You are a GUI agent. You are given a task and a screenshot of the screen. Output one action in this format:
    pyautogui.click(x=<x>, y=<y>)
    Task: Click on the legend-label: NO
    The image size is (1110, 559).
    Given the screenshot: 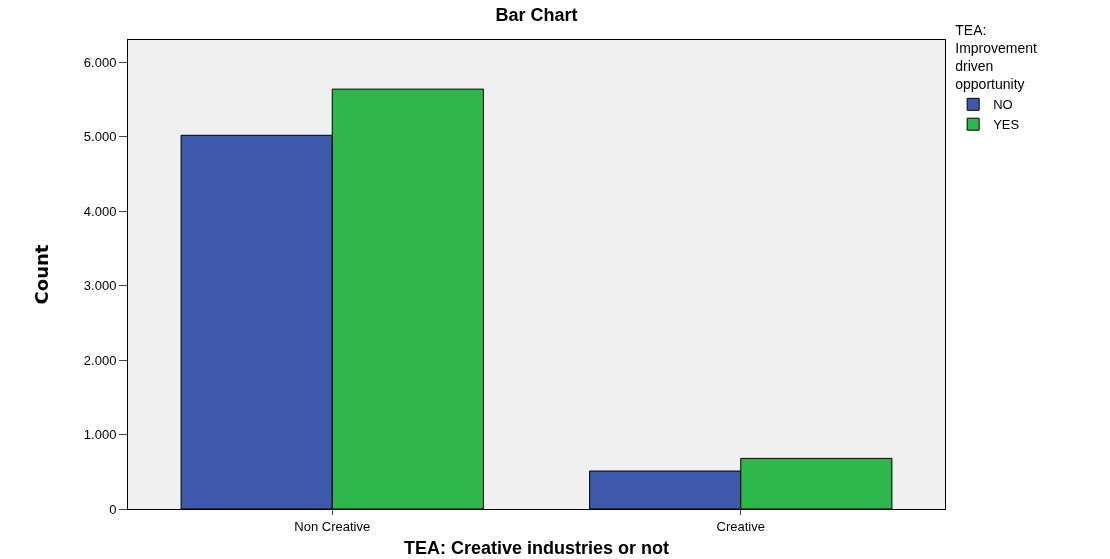 What is the action you would take?
    pyautogui.click(x=1003, y=105)
    